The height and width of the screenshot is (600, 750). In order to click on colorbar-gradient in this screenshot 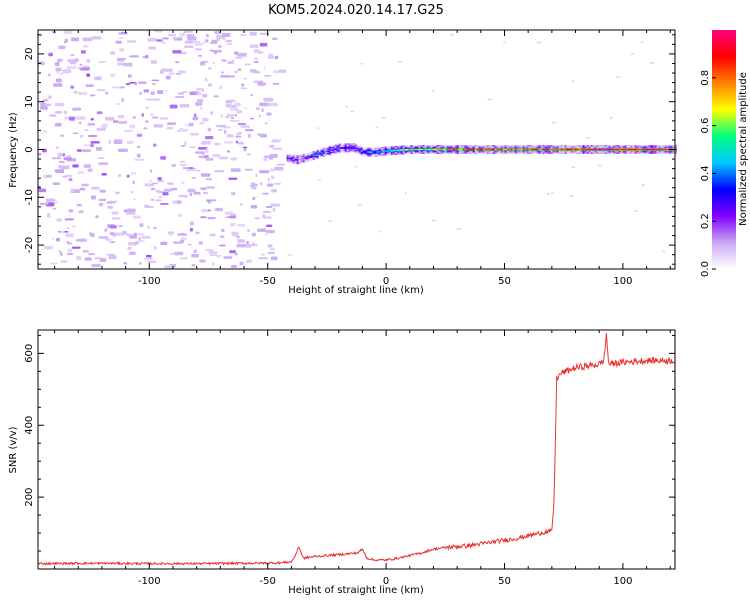, I will do `click(724, 149)`.